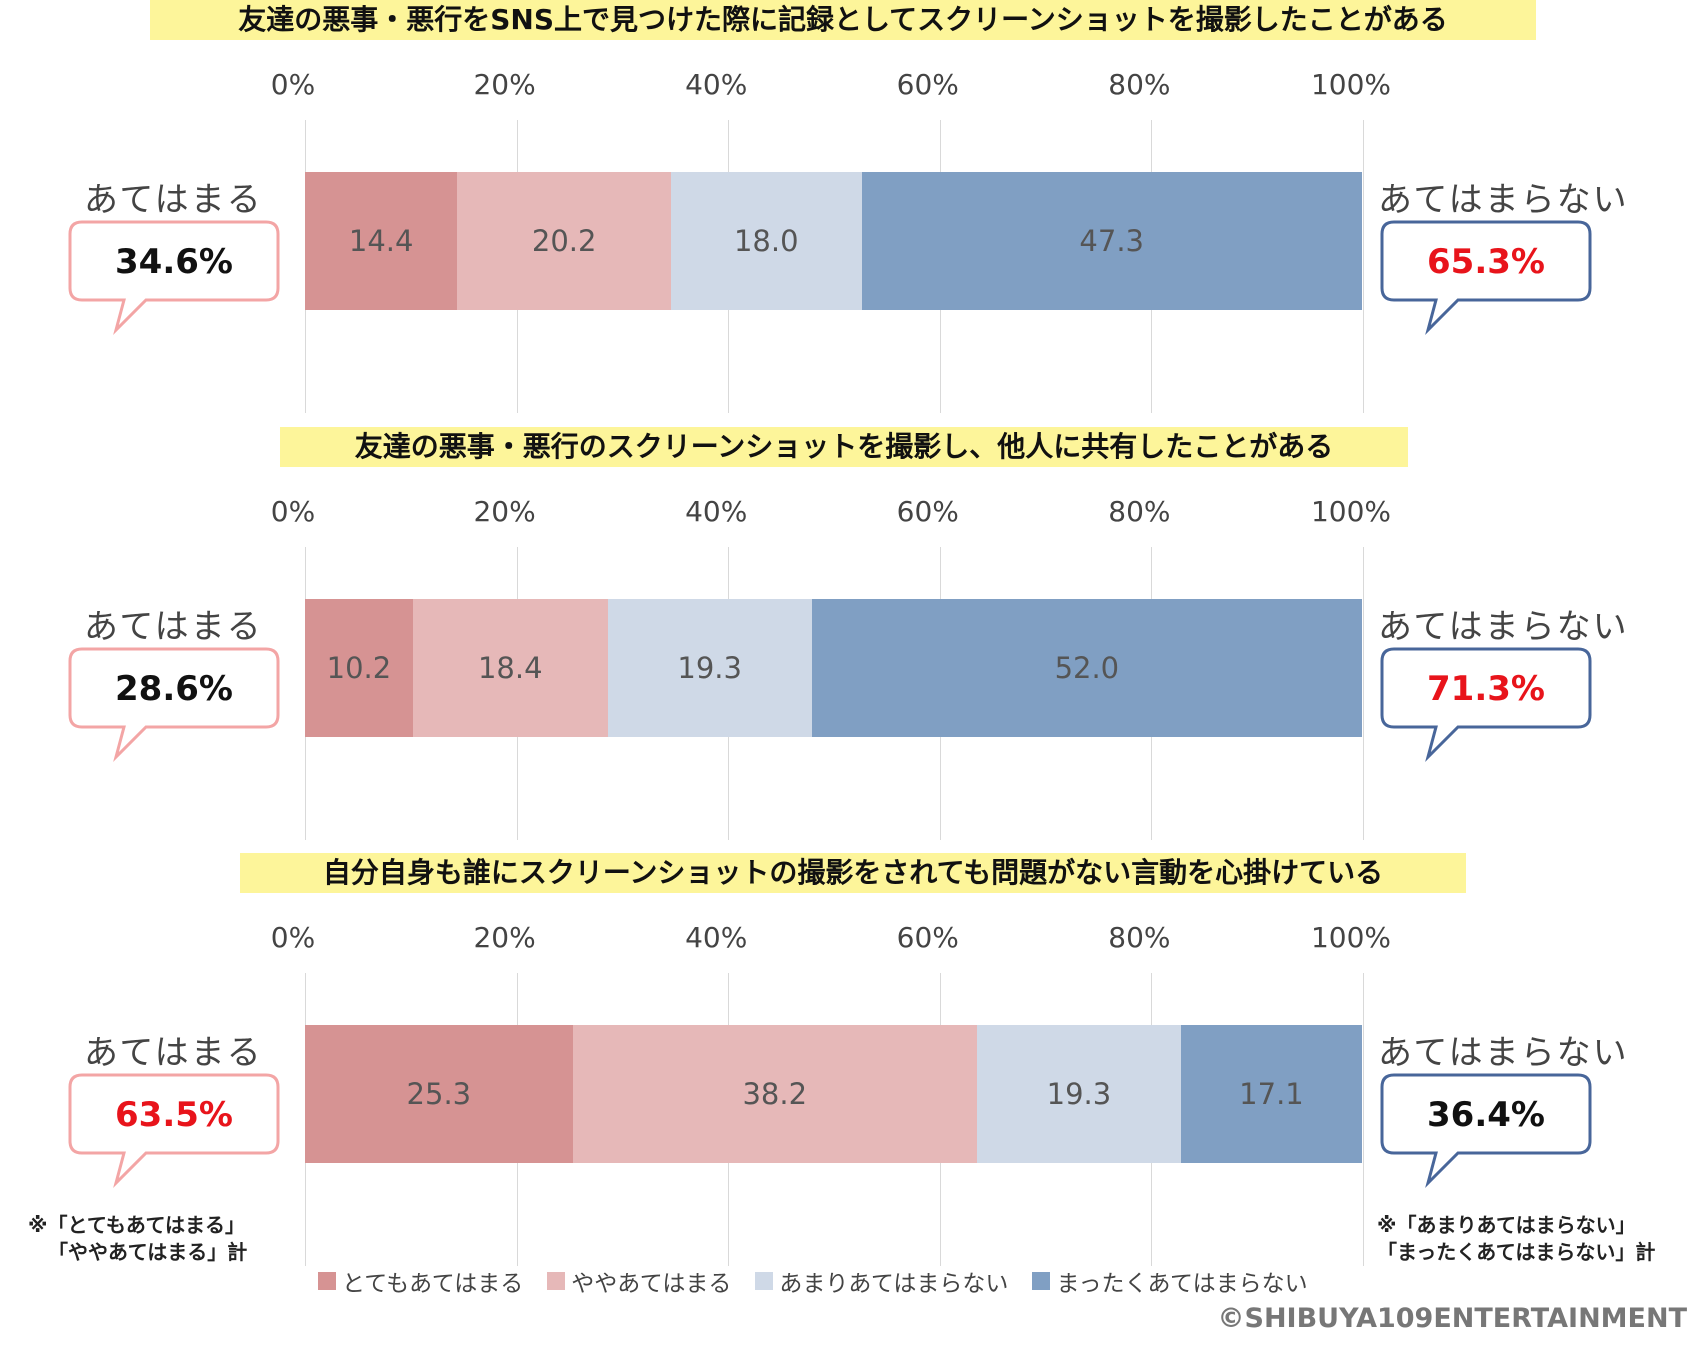 The image size is (1701, 1350). Describe the element at coordinates (853, 873) in the screenshot. I see `chart-title: 自分自身も誰にスクリーンショットの撮影をされても問題がない言動を心掛けている` at that location.